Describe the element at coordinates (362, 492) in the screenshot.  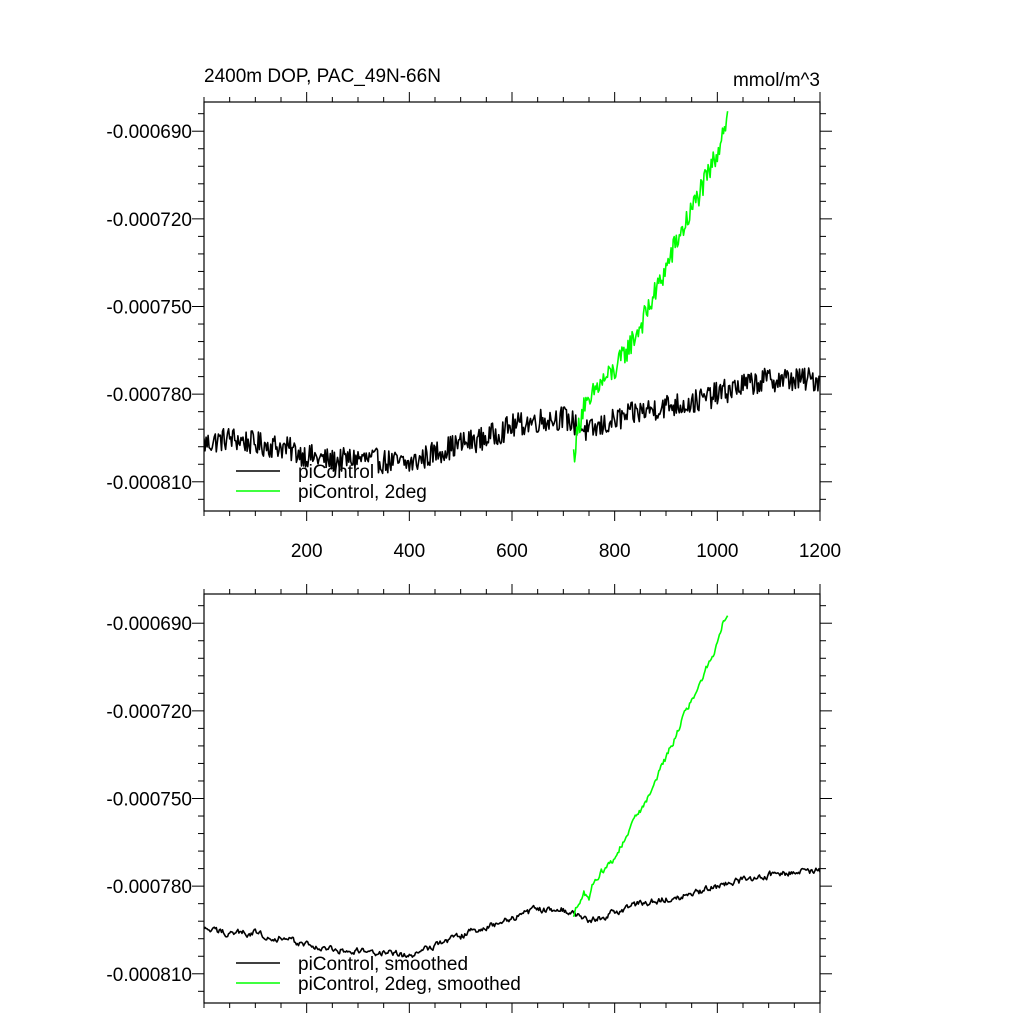
I see `legend-label: piControl, 2deg` at that location.